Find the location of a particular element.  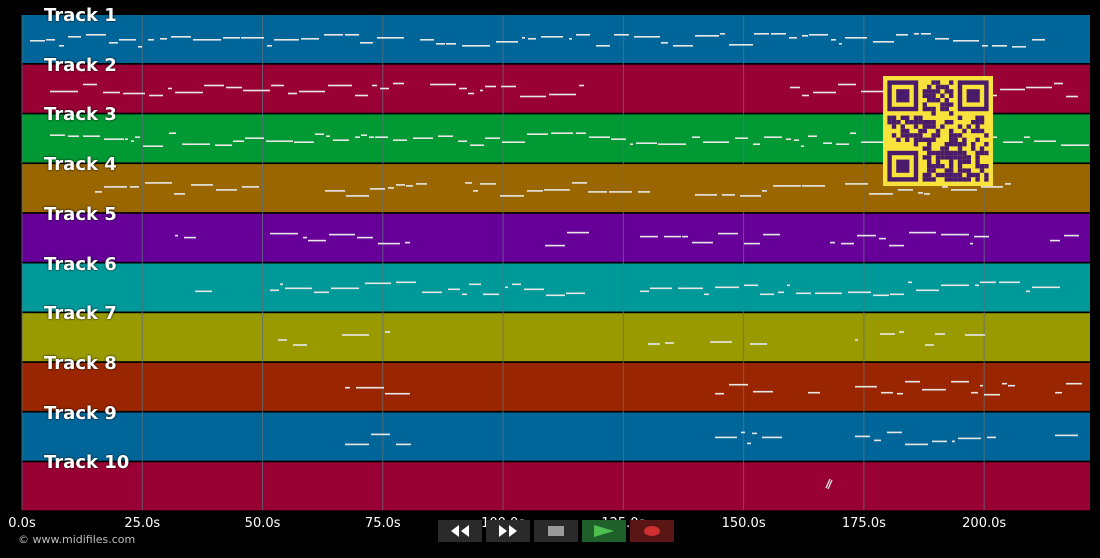

stop-button is located at coordinates (556, 531).